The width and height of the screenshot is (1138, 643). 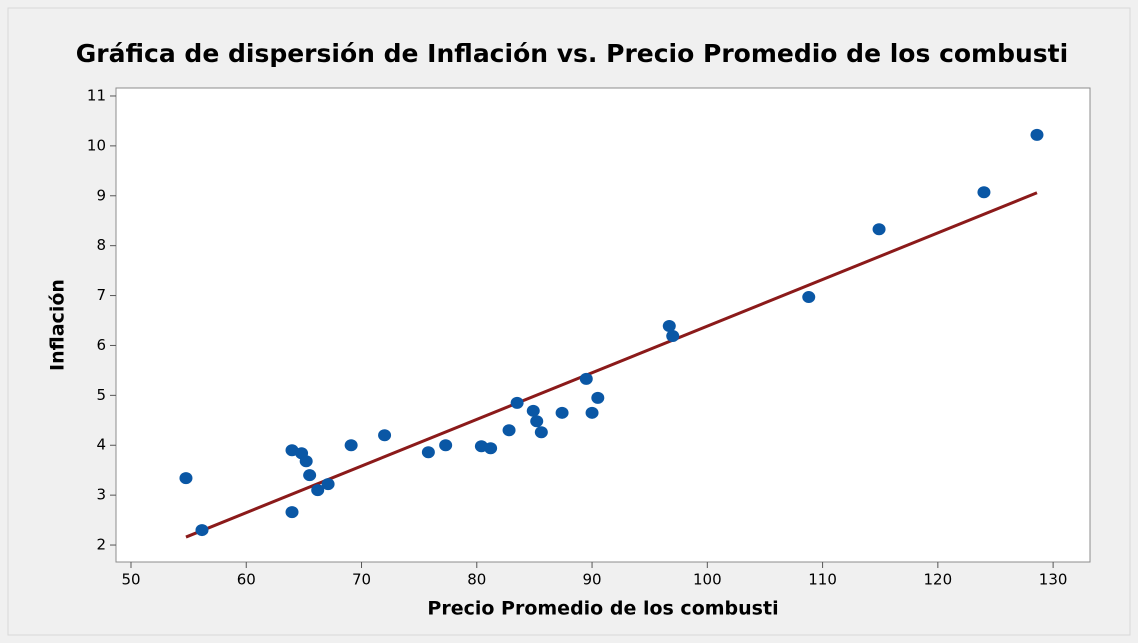 I want to click on y-tick-label: 11, so click(x=96, y=95).